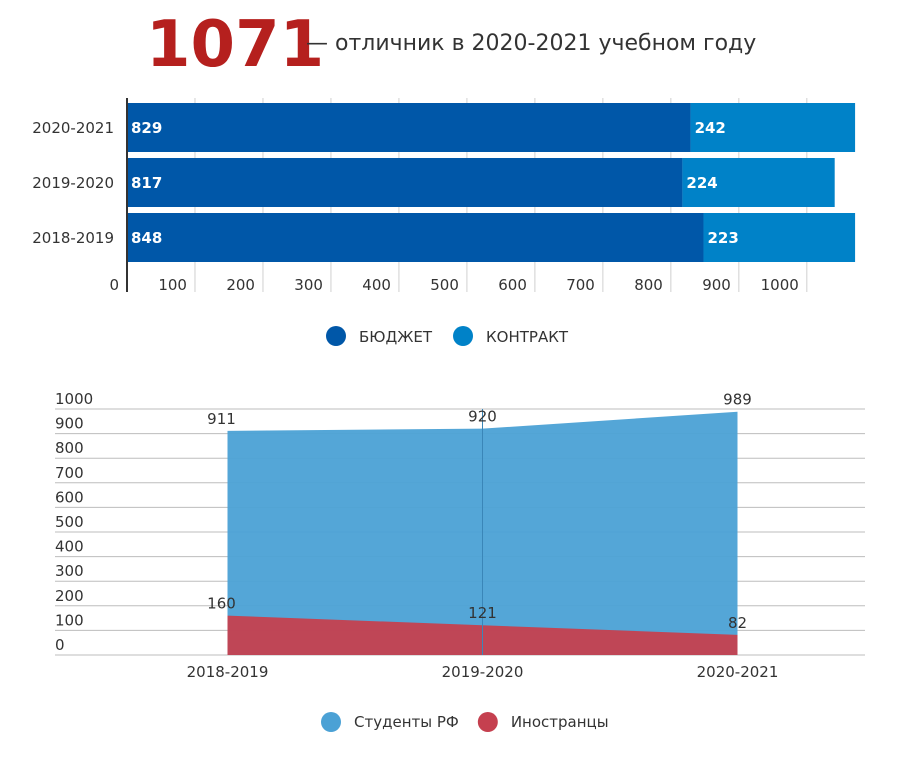  What do you see at coordinates (240, 285) in the screenshot?
I see `x-tick-label: 200` at bounding box center [240, 285].